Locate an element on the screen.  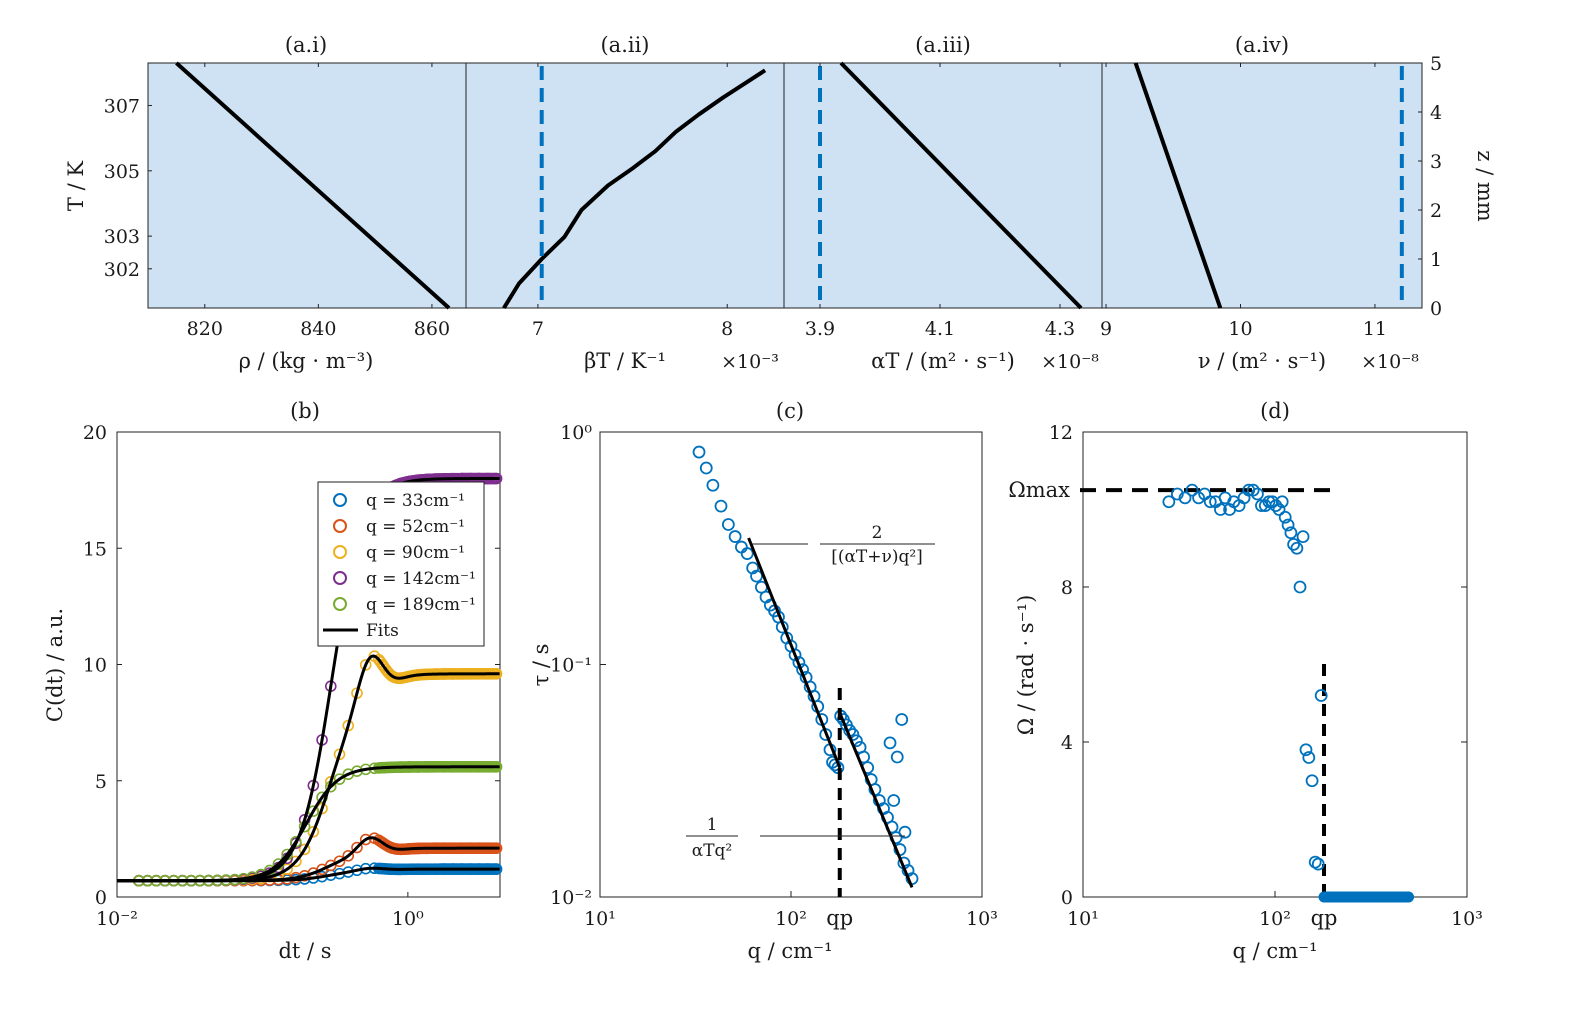
title-d: (d) is located at coordinates (1275, 411).